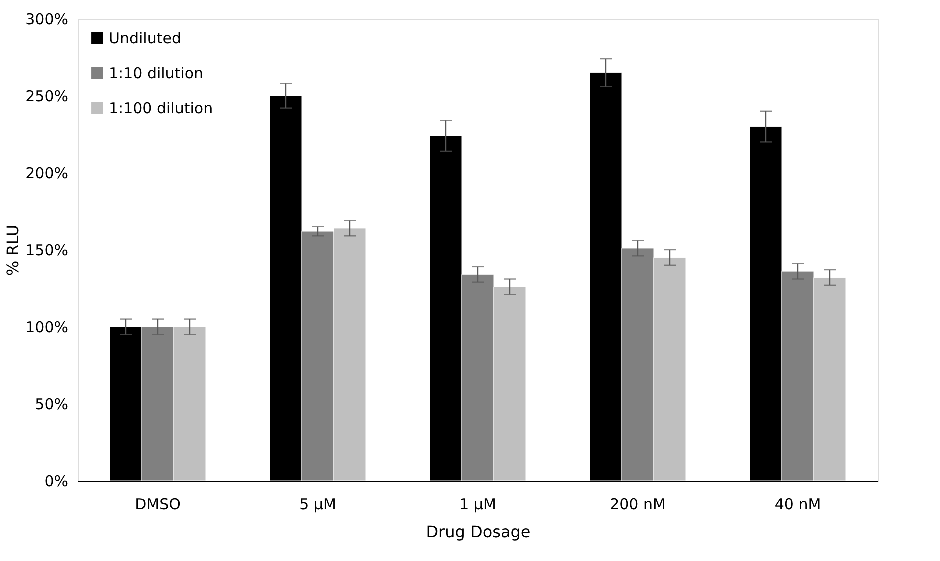 This screenshot has width=940, height=561. I want to click on x-tick-label: 200 nM, so click(638, 505).